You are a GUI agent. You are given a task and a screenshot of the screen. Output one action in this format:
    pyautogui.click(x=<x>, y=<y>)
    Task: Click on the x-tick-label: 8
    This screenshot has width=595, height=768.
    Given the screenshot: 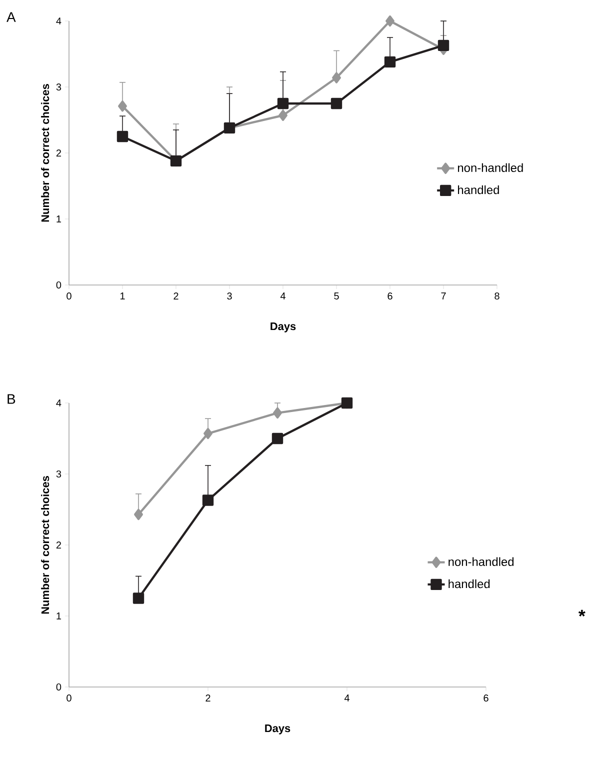 What is the action you would take?
    pyautogui.click(x=497, y=296)
    